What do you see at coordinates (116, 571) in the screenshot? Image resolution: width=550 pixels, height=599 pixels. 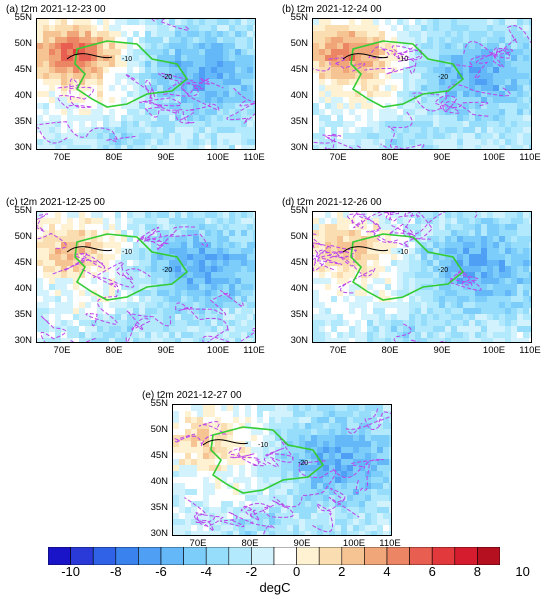 I see `colorbar-tick-label: -8` at bounding box center [116, 571].